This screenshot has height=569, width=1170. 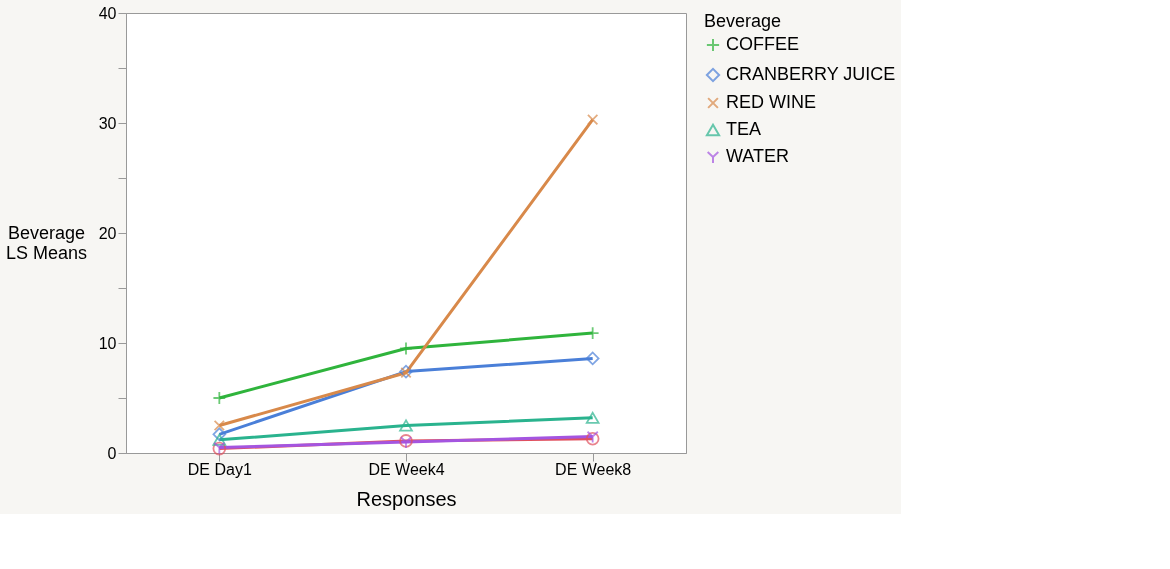 What do you see at coordinates (757, 156) in the screenshot?
I see `legend-label: WATER` at bounding box center [757, 156].